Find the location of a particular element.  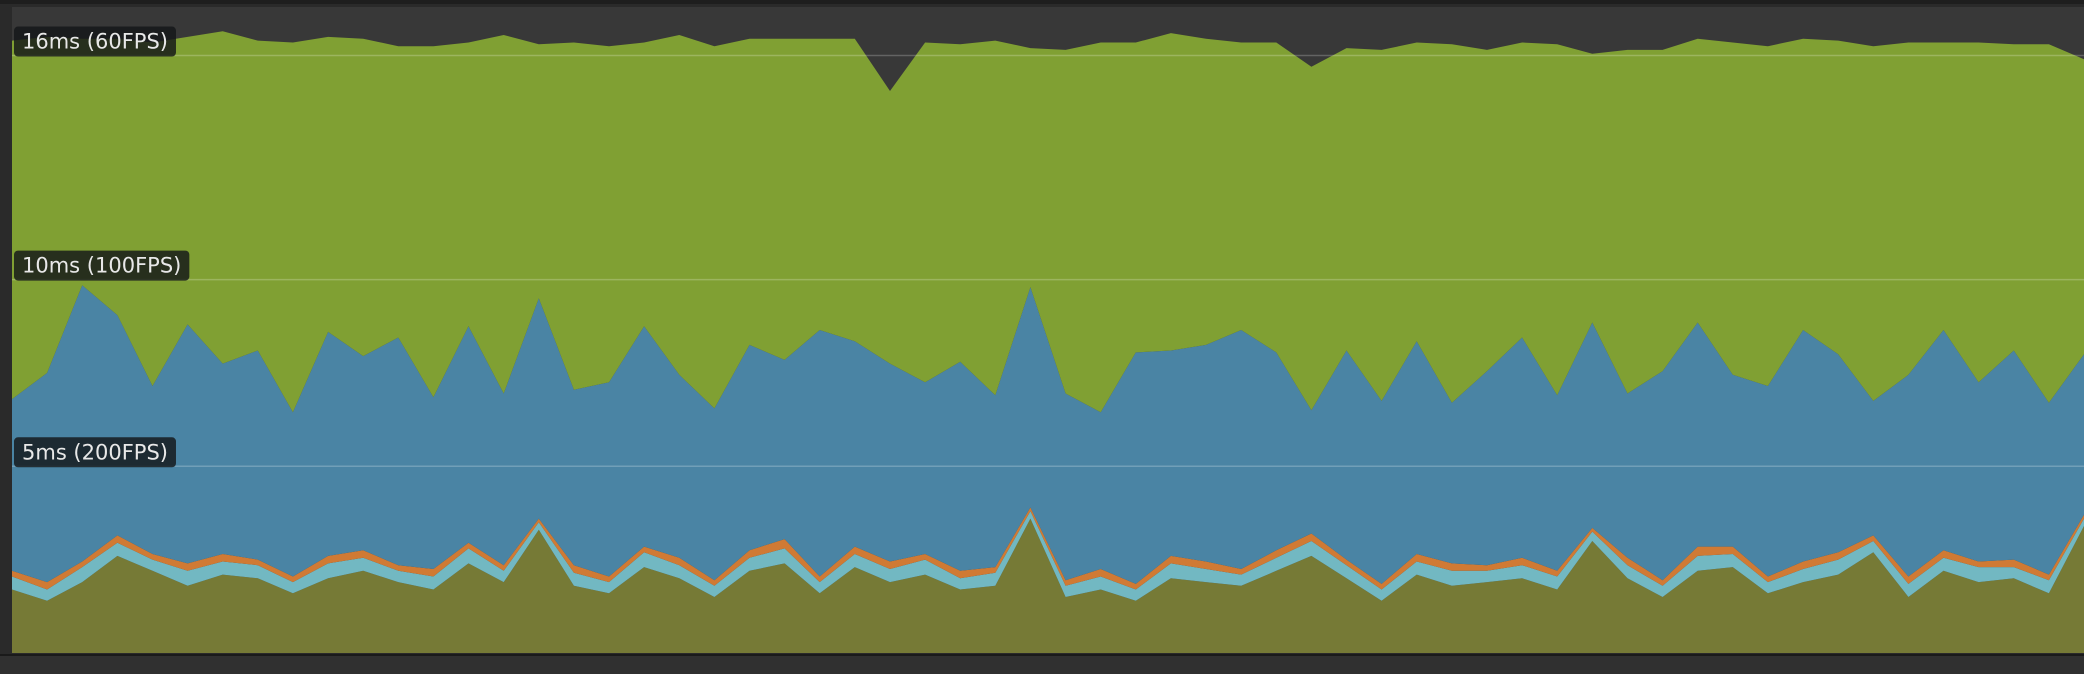

bottom-bar is located at coordinates (1042, 664).